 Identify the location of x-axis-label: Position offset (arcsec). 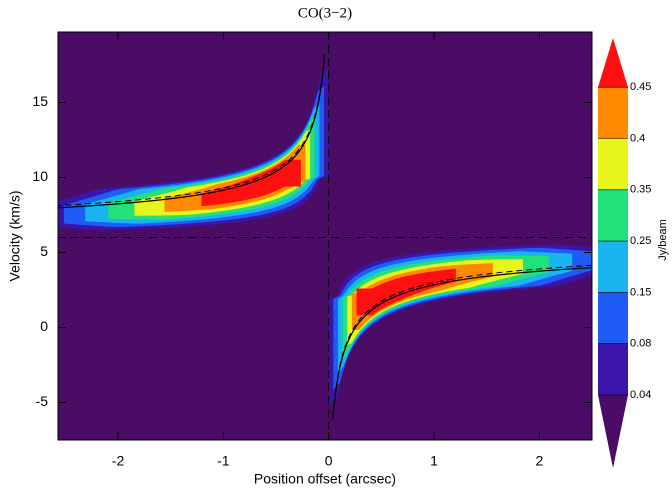
(325, 479).